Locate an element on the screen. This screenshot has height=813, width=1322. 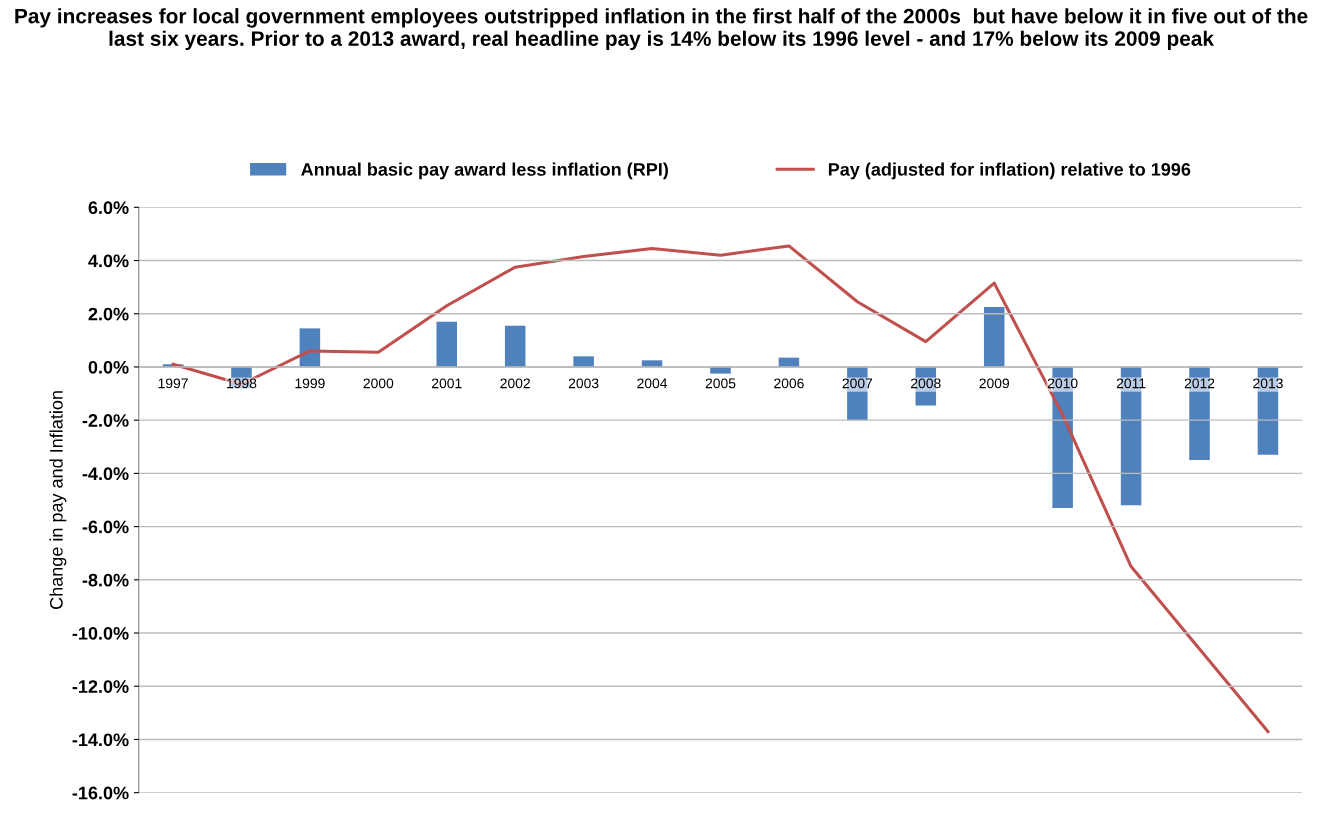
y-tick-label: 2.0% is located at coordinates (108, 314).